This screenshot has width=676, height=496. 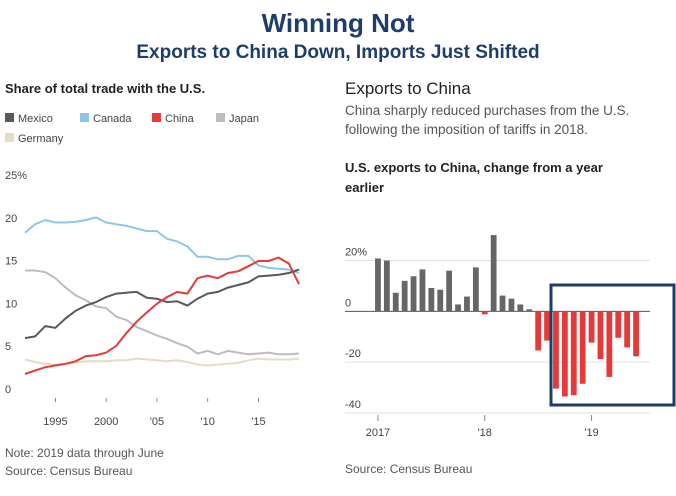 What do you see at coordinates (258, 422) in the screenshot?
I see `x-tick-label: '15` at bounding box center [258, 422].